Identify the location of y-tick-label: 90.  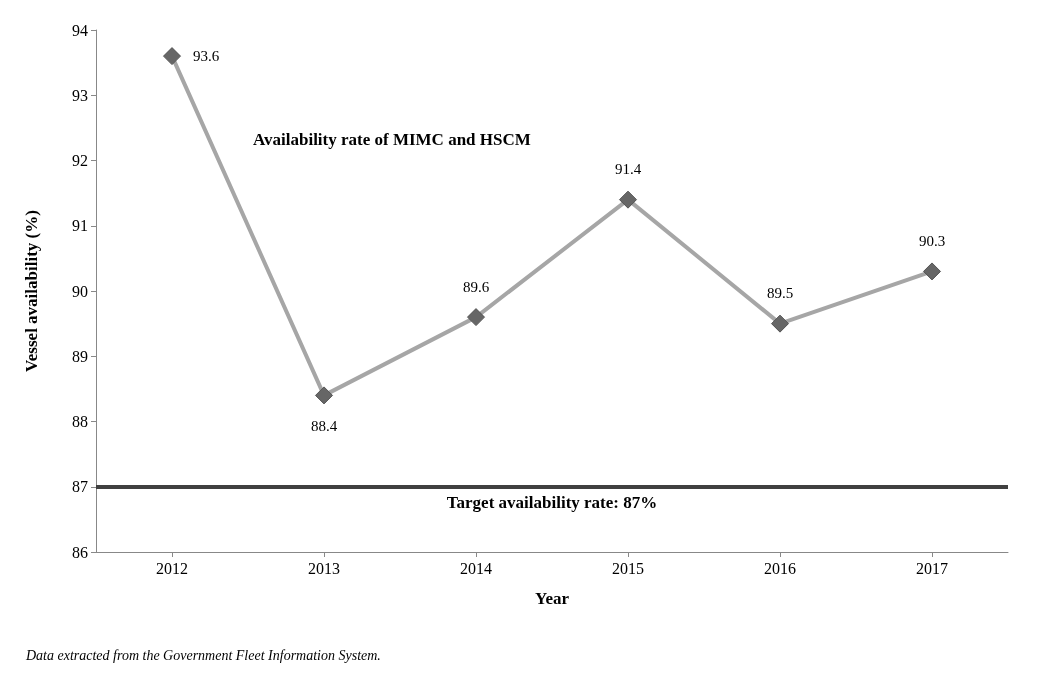
(80, 291).